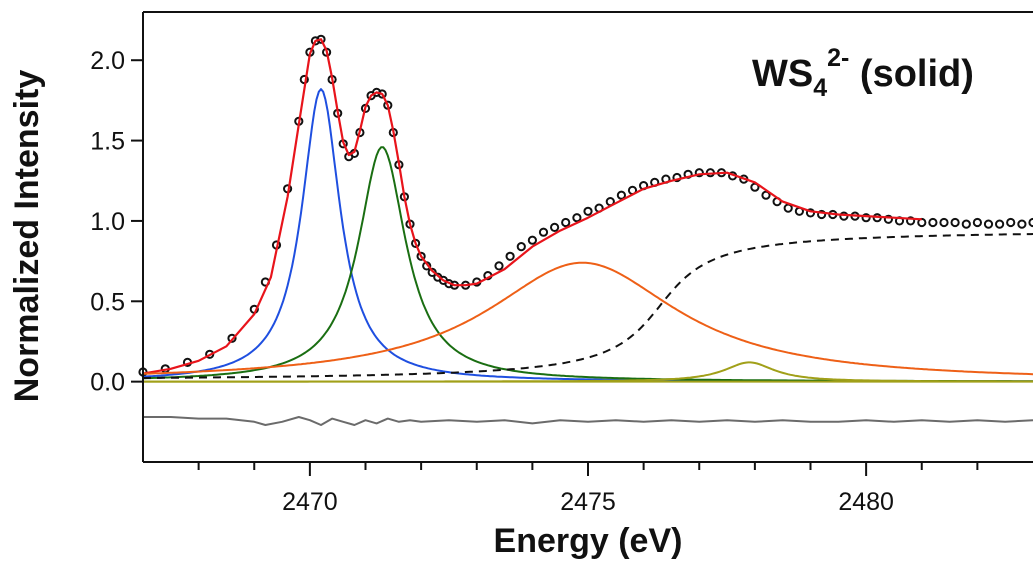 The image size is (1033, 567). What do you see at coordinates (310, 502) in the screenshot?
I see `x-tick-label: 2470` at bounding box center [310, 502].